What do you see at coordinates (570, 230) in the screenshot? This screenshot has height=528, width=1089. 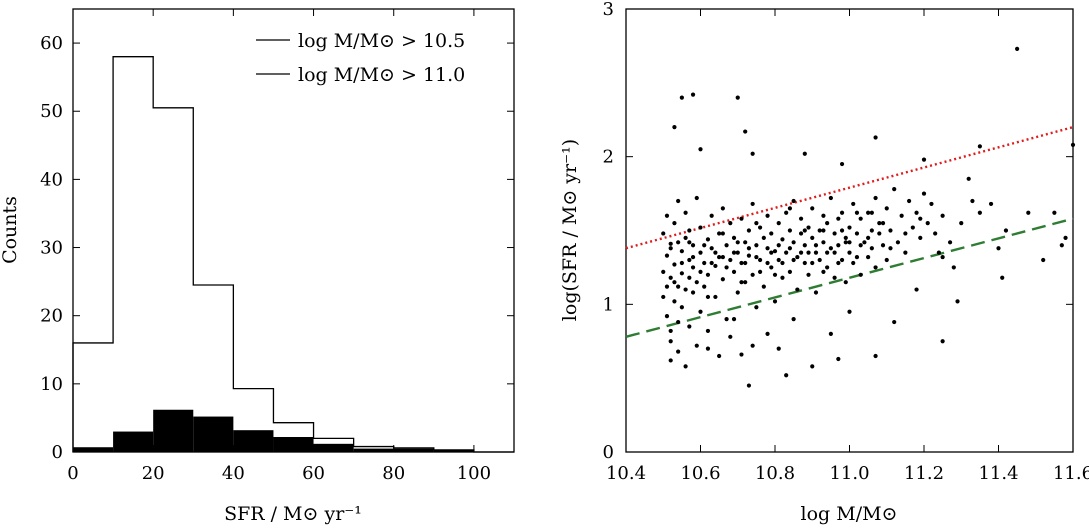 I see `scatter-ylabel: log(SFR / M⊙ yr⁻¹)` at bounding box center [570, 230].